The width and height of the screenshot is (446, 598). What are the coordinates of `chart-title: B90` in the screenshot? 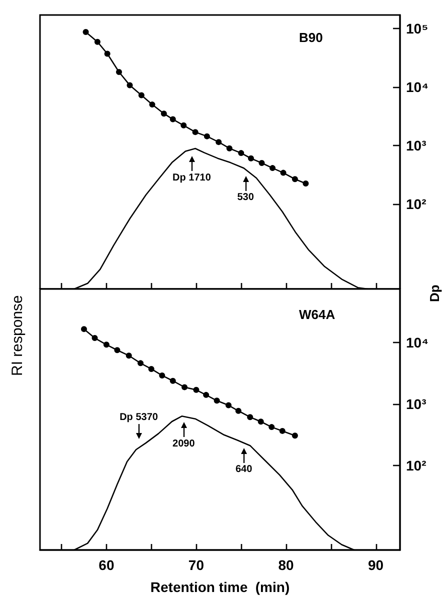 It's located at (311, 37).